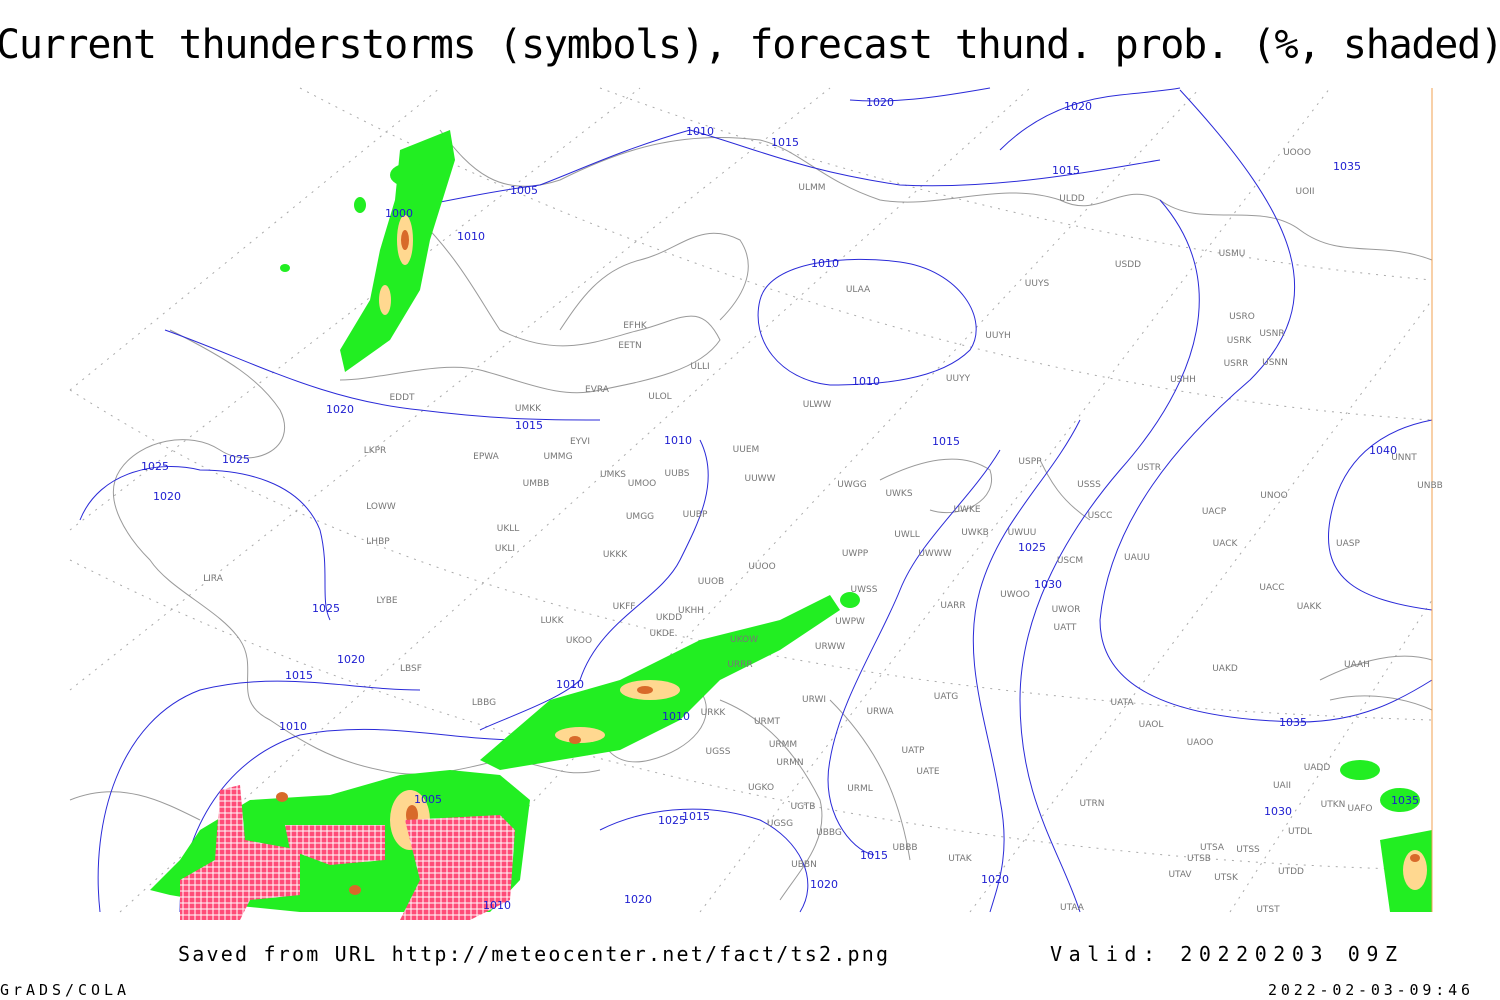  What do you see at coordinates (783, 745) in the screenshot?
I see `station-label: URMM` at bounding box center [783, 745].